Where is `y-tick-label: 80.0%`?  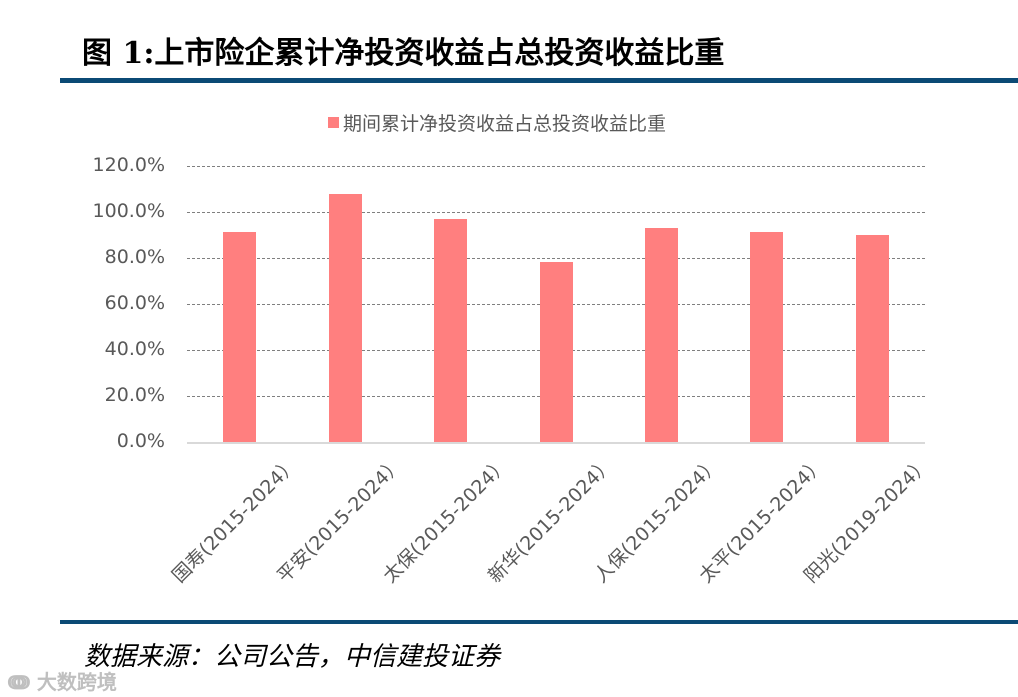
y-tick-label: 80.0% is located at coordinates (134, 257).